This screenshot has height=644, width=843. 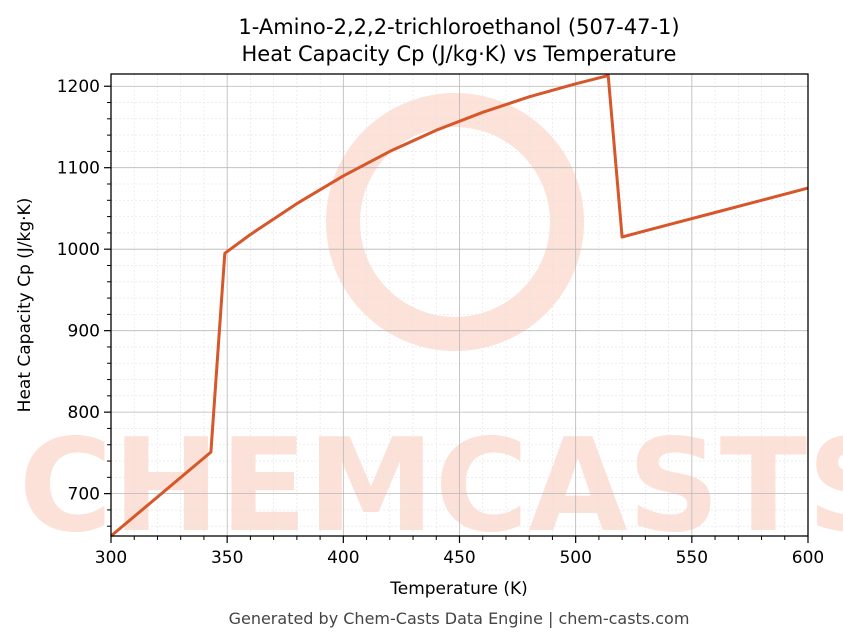 What do you see at coordinates (459, 558) in the screenshot?
I see `x-tick-label: 450` at bounding box center [459, 558].